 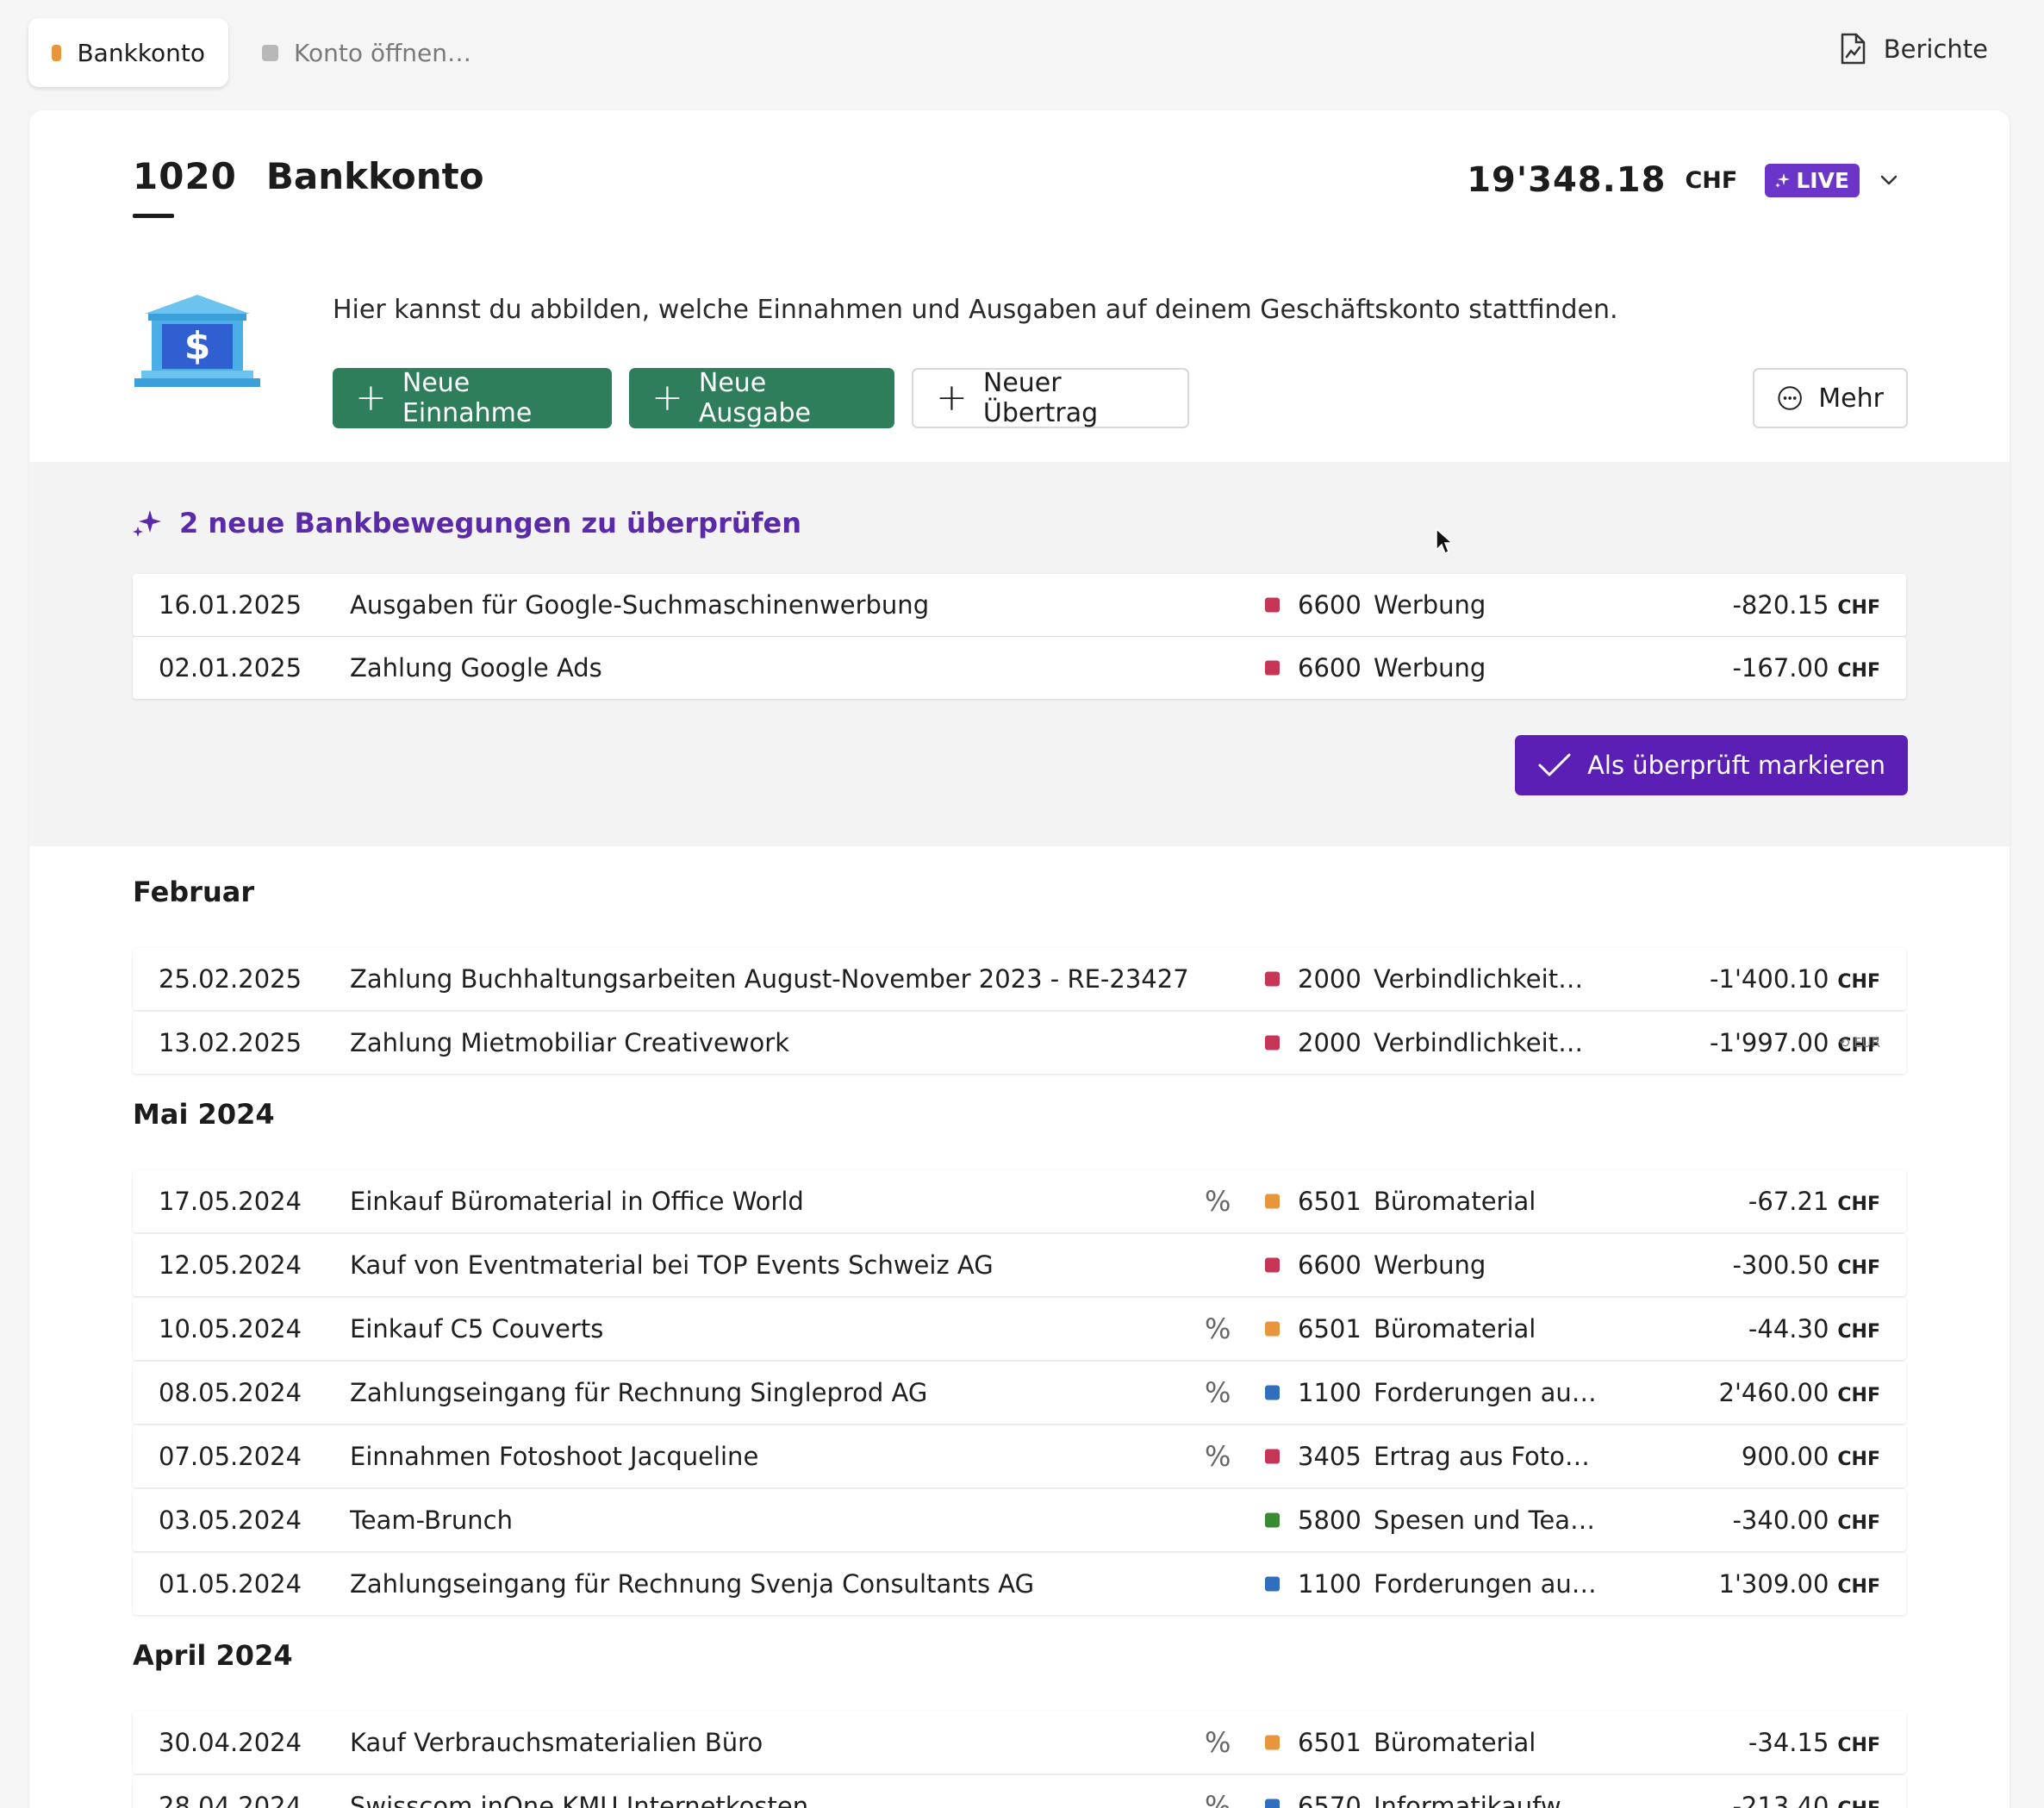 I want to click on mouse-cursor-icon, so click(x=1445, y=541).